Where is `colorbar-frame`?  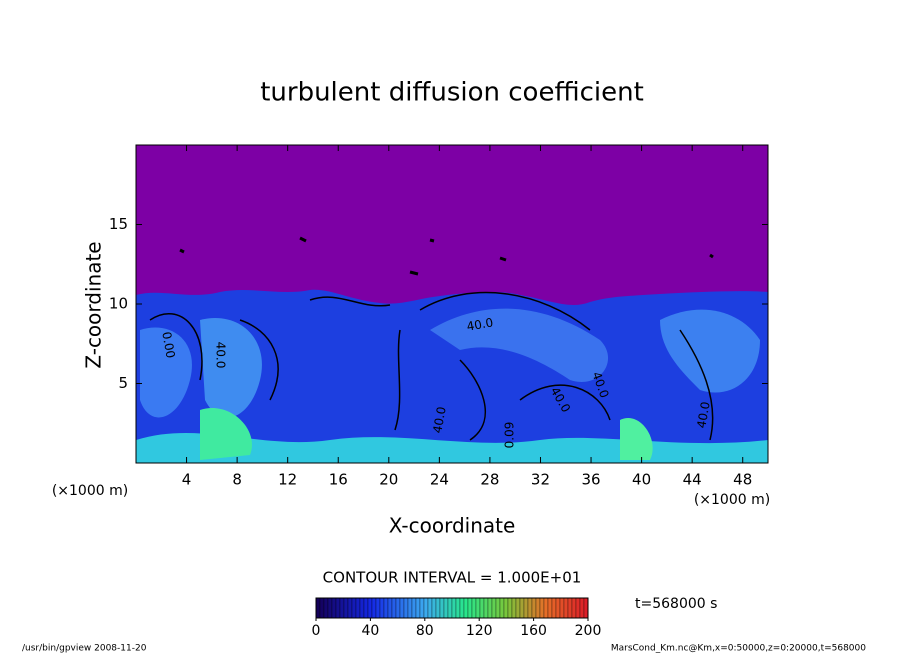 colorbar-frame is located at coordinates (452, 608).